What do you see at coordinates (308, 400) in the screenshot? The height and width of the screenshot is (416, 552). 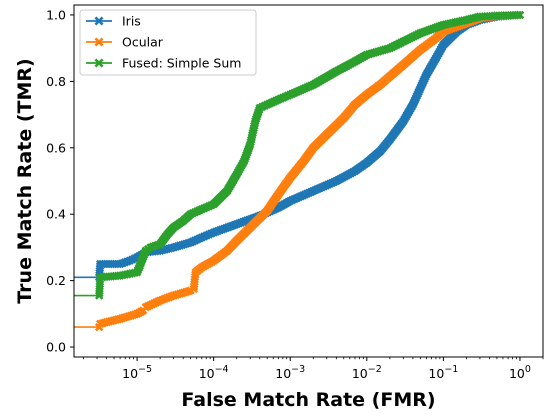 I see `x-axis-label: False Match Rate (FMR)` at bounding box center [308, 400].